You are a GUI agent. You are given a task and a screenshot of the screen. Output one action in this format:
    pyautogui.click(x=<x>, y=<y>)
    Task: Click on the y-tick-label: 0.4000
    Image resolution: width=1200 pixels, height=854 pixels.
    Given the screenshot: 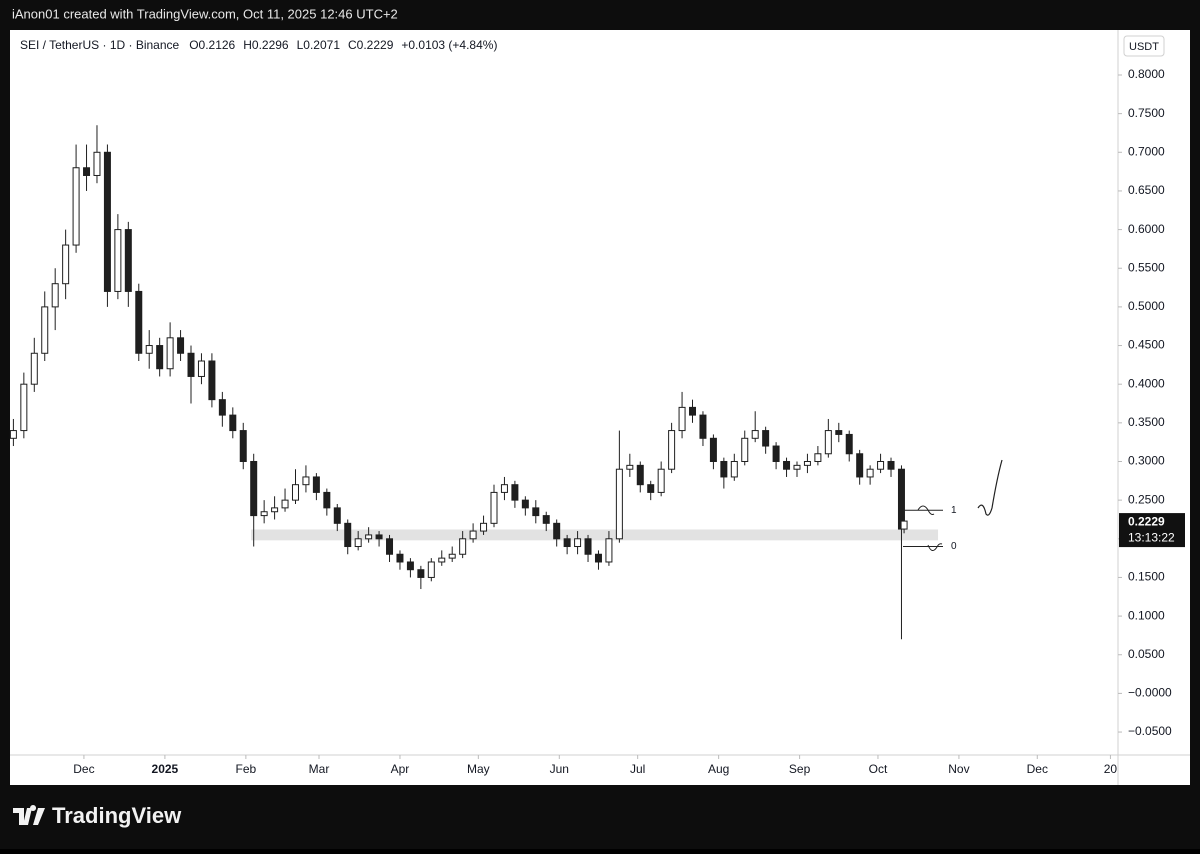 What is the action you would take?
    pyautogui.click(x=1146, y=383)
    